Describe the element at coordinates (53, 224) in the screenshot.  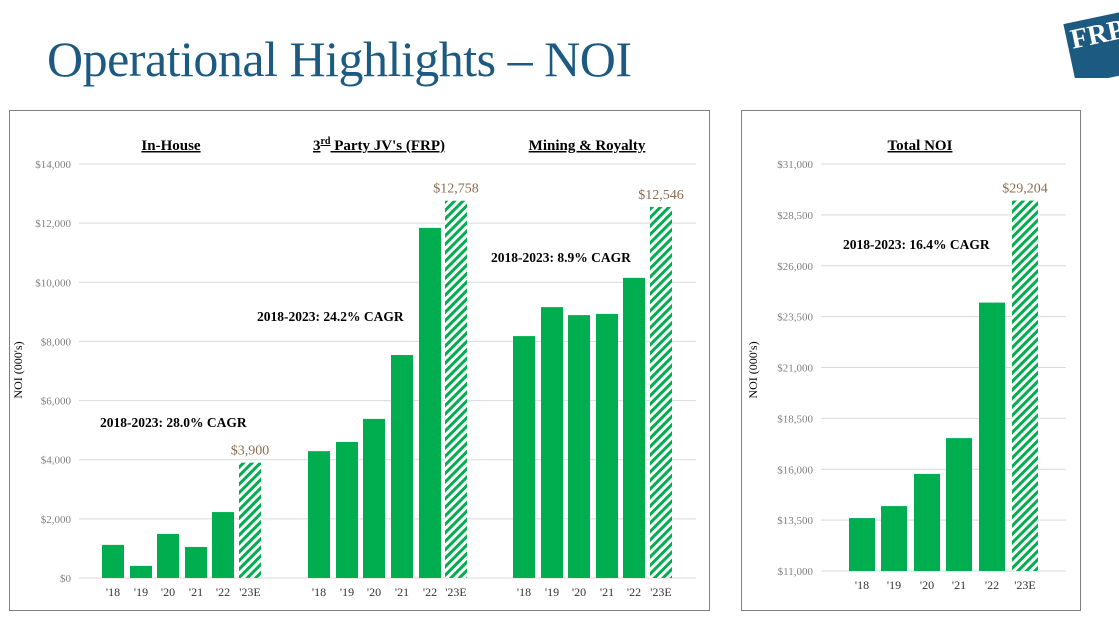
I see `y-tick-label: $12,000` at that location.